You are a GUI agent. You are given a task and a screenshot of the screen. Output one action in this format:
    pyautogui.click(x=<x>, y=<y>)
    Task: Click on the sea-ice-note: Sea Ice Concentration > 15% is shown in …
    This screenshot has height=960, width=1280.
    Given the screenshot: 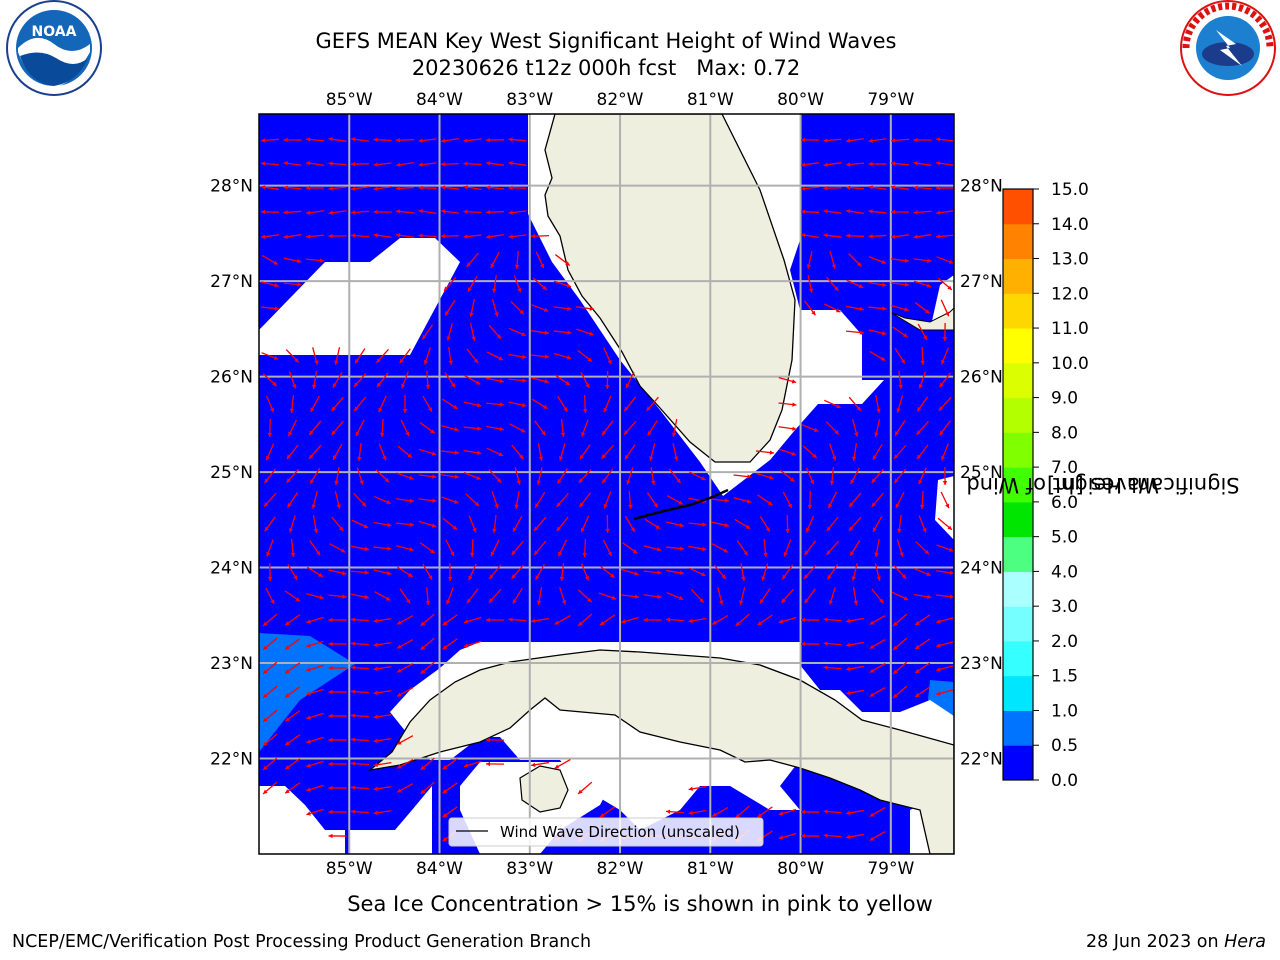 What is the action you would take?
    pyautogui.click(x=640, y=904)
    